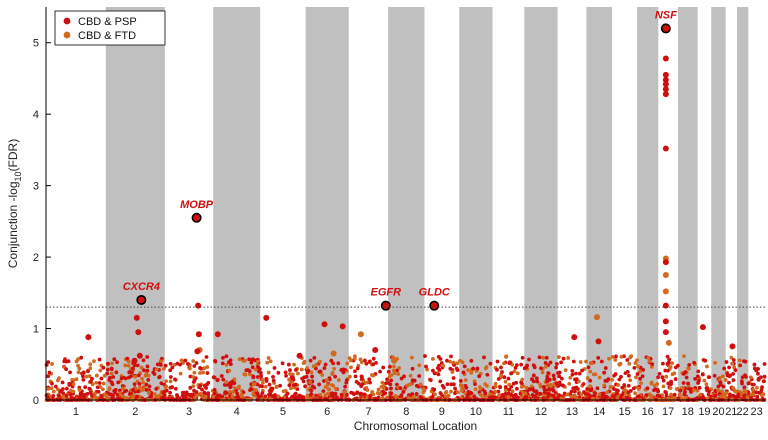  What do you see at coordinates (406, 412) in the screenshot?
I see `x-tick-label-chr-8: 8` at bounding box center [406, 412].